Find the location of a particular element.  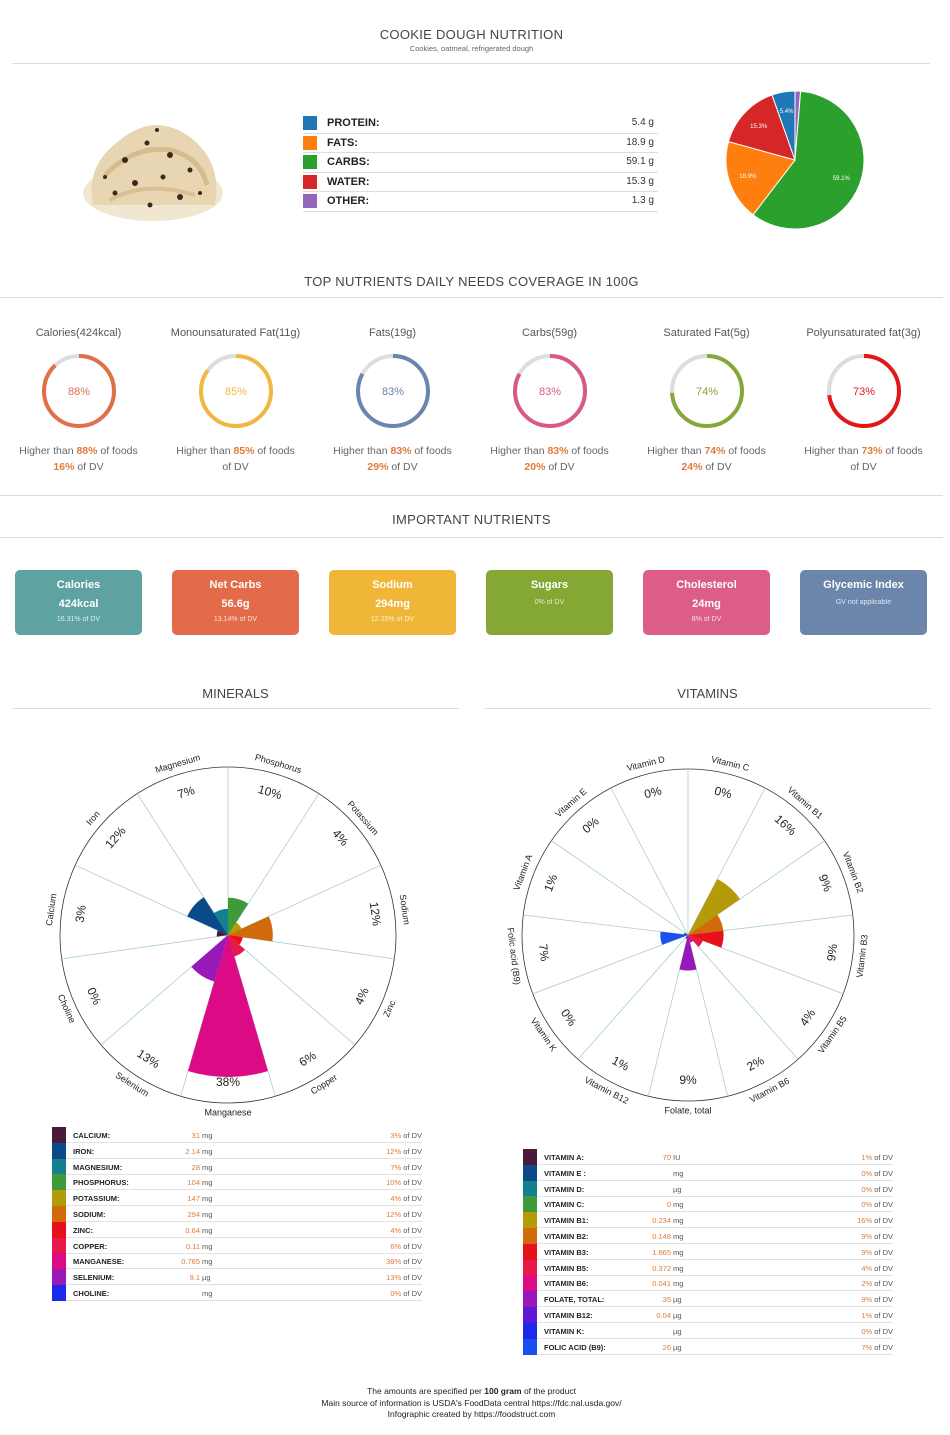

nutrient-name: CHOLINE: is located at coordinates (91, 1293).